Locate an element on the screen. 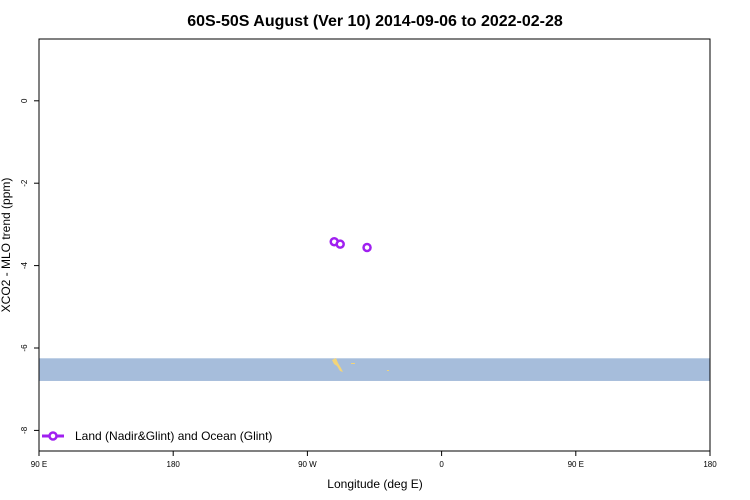  latitude-band is located at coordinates (374, 369).